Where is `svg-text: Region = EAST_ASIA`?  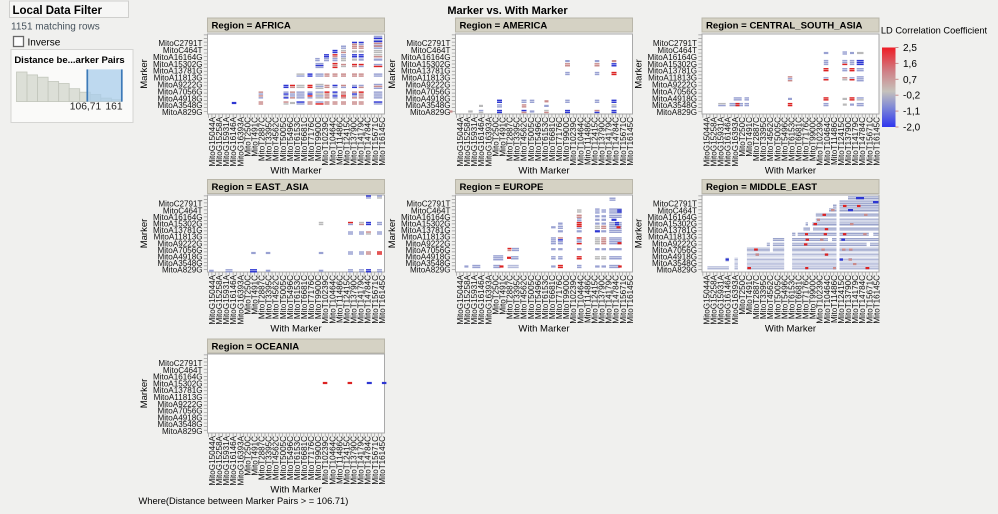 svg-text: Region = EAST_ASIA is located at coordinates (260, 187).